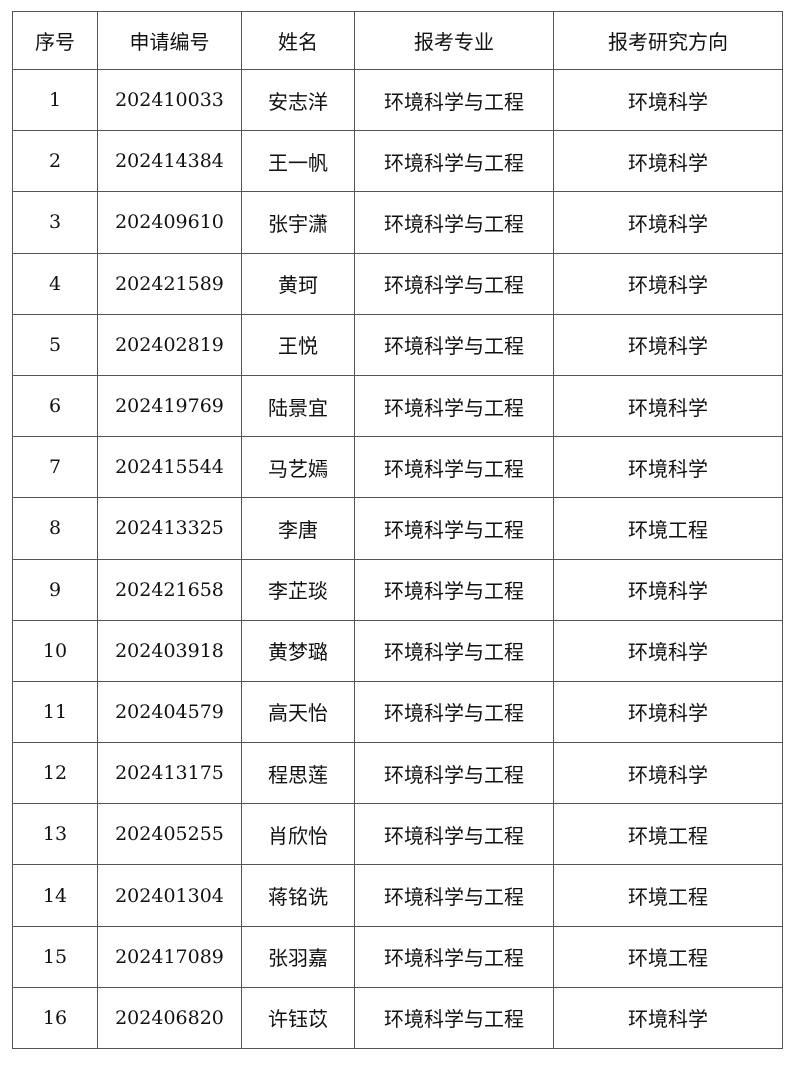 Image resolution: width=796 pixels, height=1068 pixels. What do you see at coordinates (298, 406) in the screenshot?
I see `cell-name: 陆景宜` at bounding box center [298, 406].